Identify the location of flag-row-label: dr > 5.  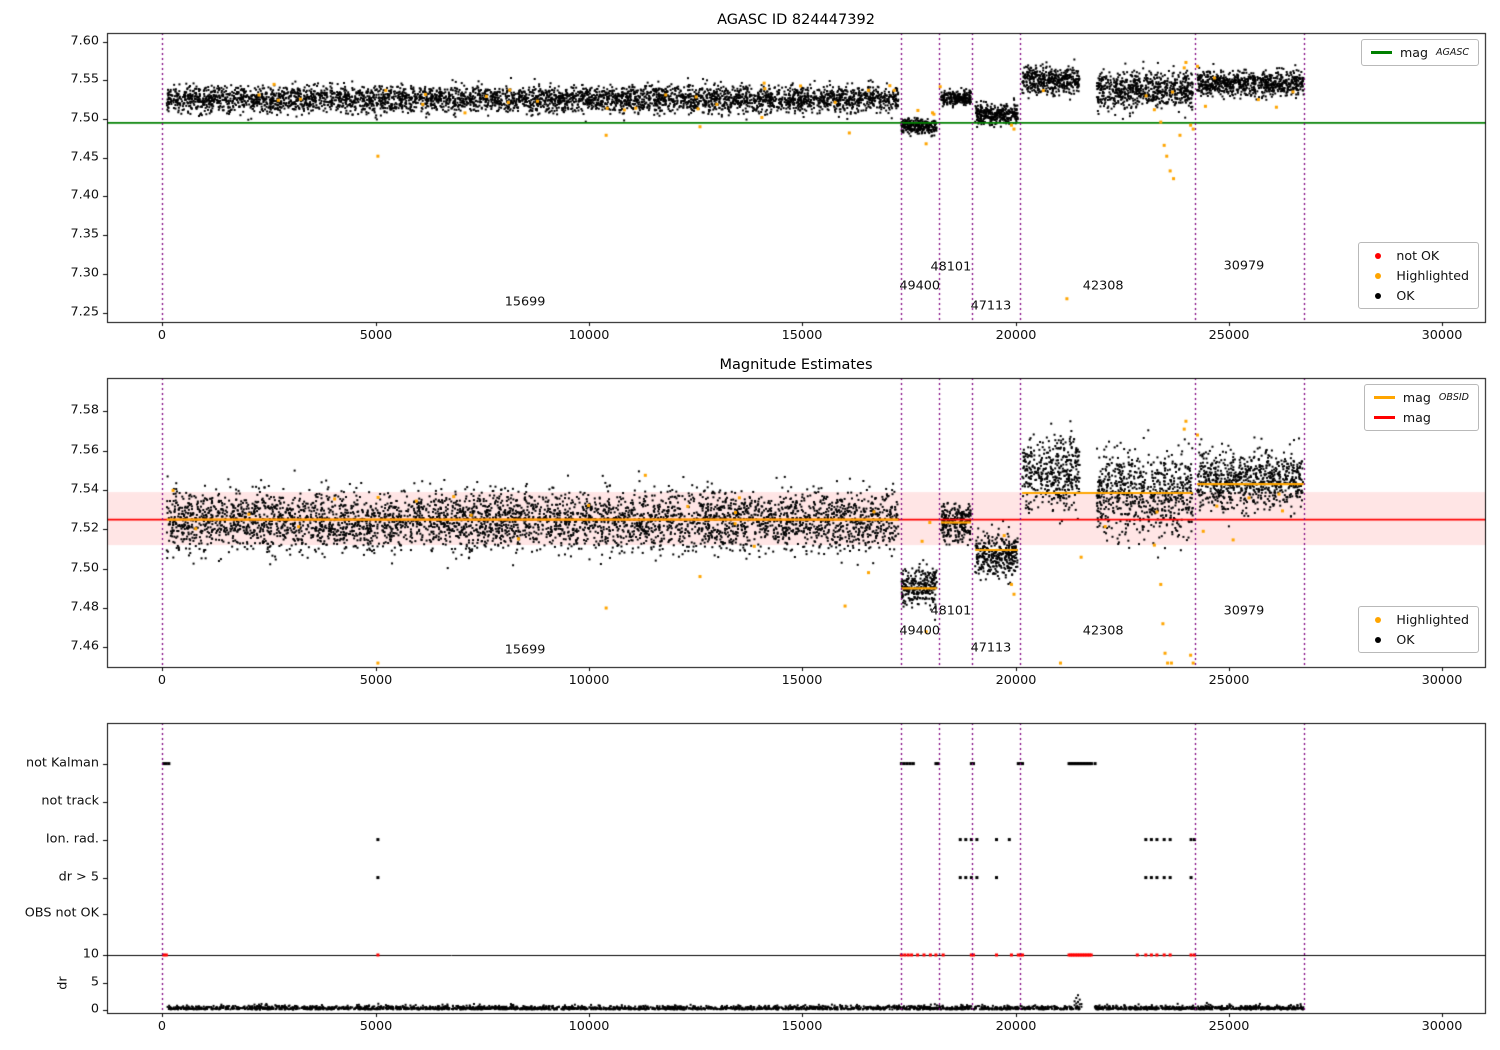
(78, 877).